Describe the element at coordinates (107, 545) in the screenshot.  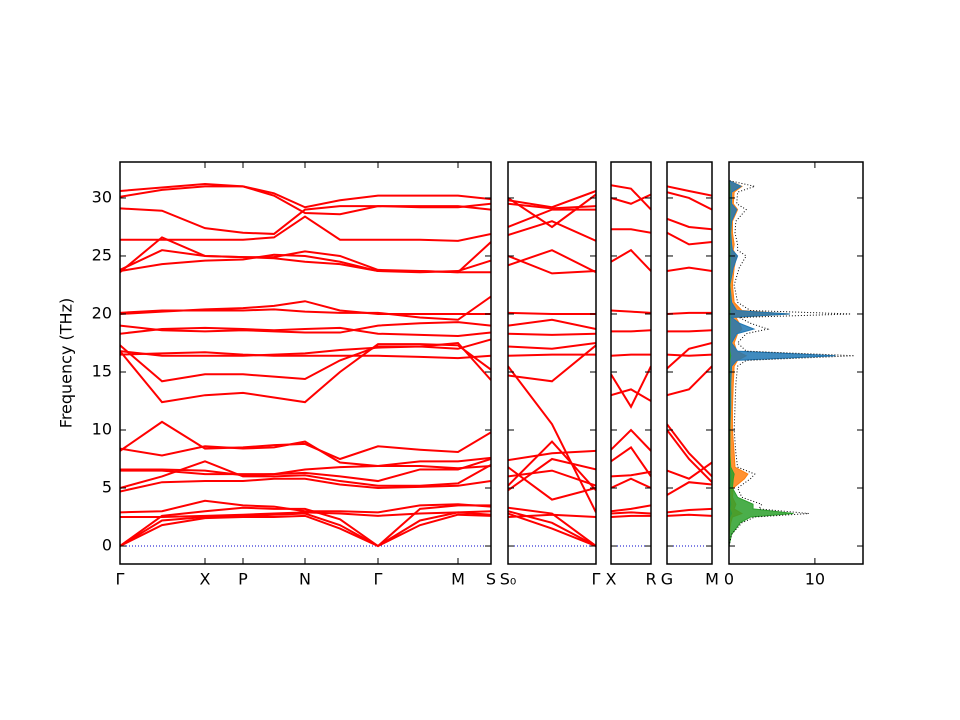
I see `y-tick-label: 0` at that location.